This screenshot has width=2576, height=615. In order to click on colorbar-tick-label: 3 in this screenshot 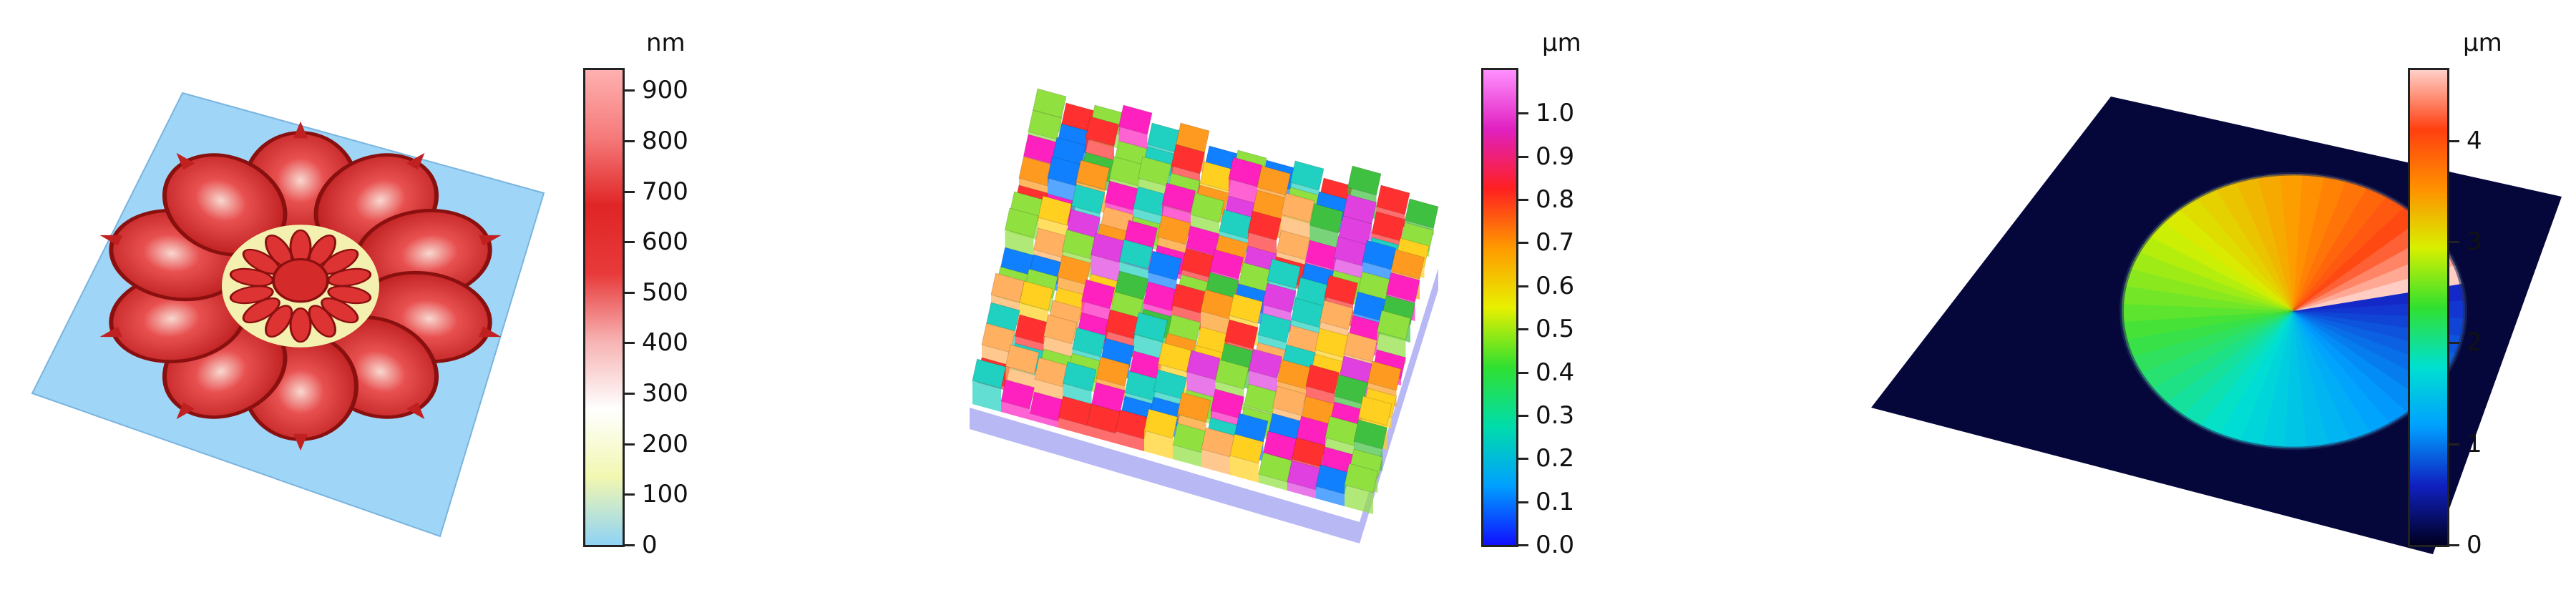, I will do `click(2474, 242)`.